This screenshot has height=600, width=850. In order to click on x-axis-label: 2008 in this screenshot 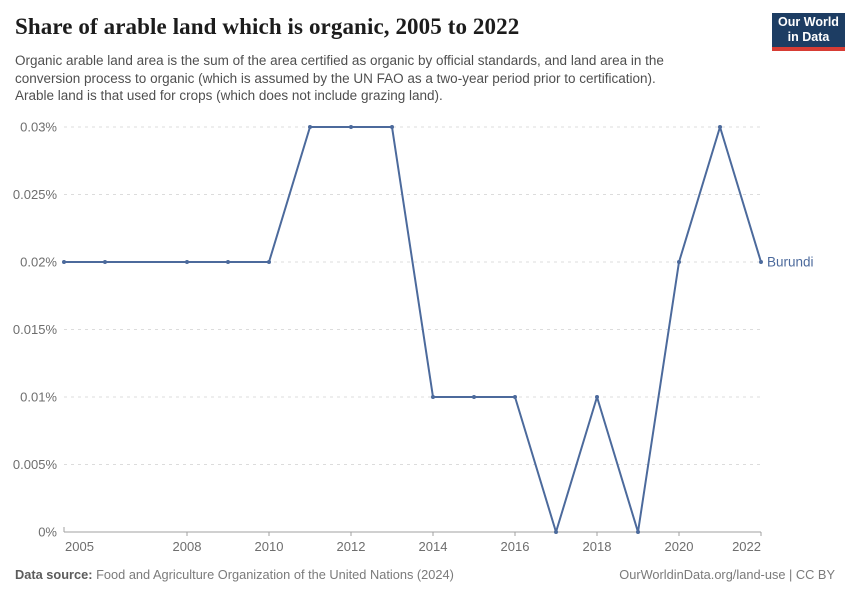, I will do `click(187, 546)`.